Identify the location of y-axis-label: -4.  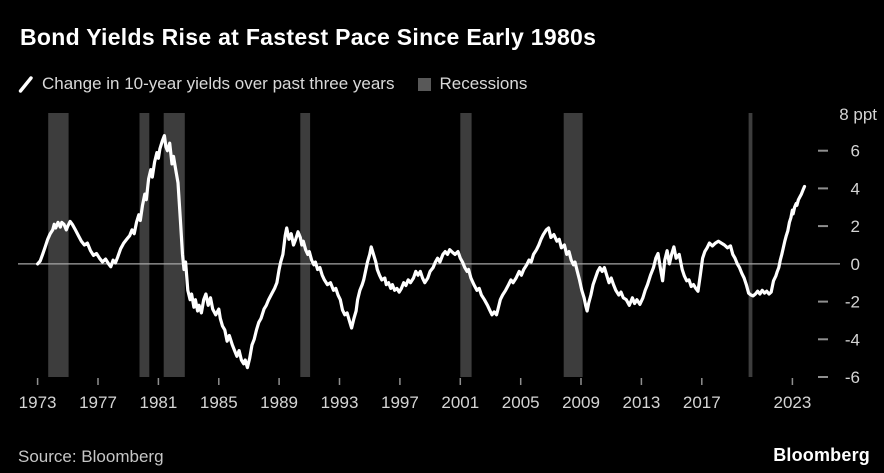
(852, 339).